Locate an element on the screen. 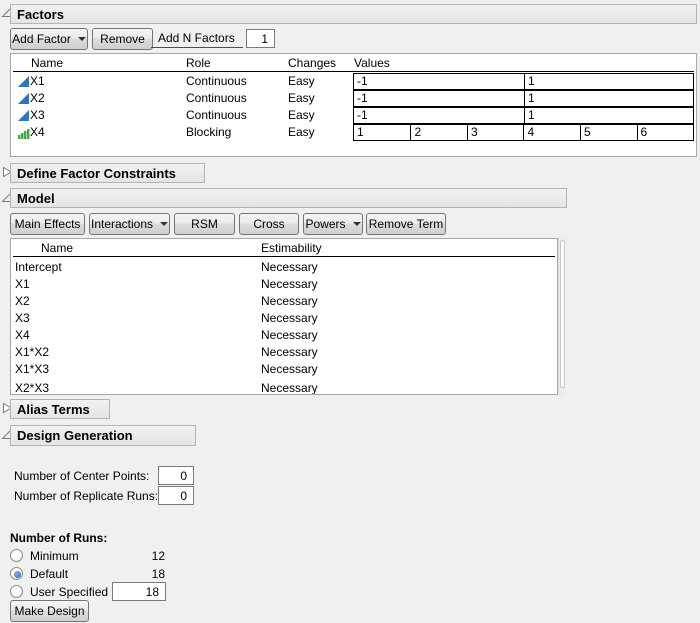 Image resolution: width=700 pixels, height=623 pixels. minimum-label: Minimum is located at coordinates (54, 556).